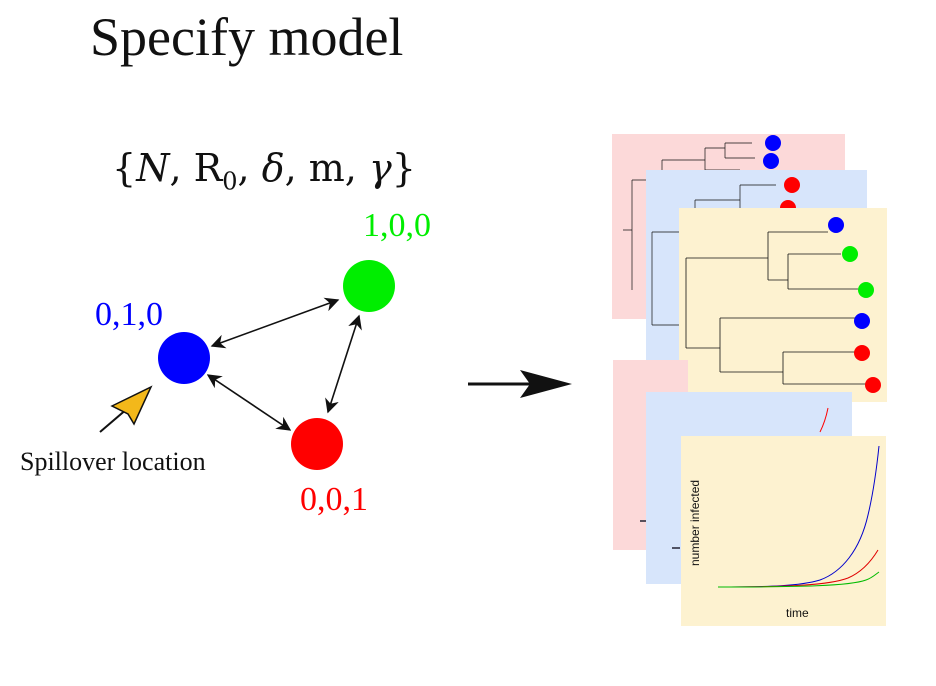 Image resolution: width=936 pixels, height=686 pixels. Describe the element at coordinates (247, 37) in the screenshot. I see `page-title: Specify model` at that location.